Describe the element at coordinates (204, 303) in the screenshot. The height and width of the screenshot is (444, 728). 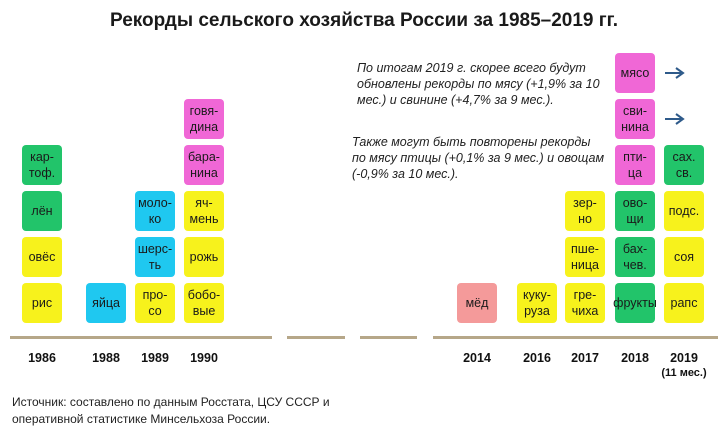
I see `record-tile: бобо- вые` at that location.